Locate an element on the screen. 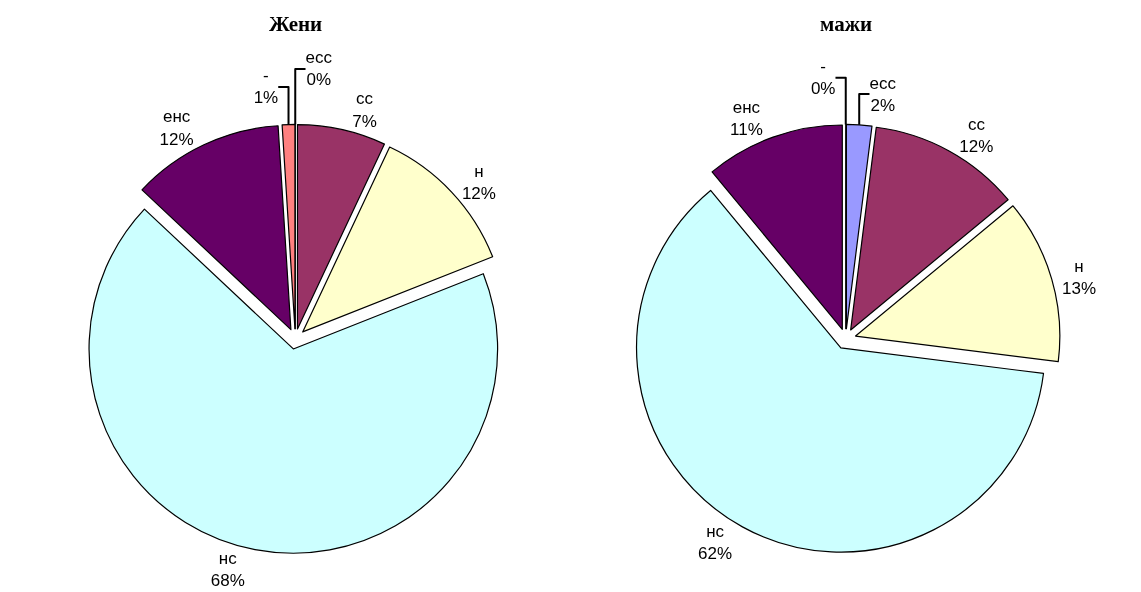 This screenshot has width=1141, height=592. data-label: 62% is located at coordinates (715, 554).